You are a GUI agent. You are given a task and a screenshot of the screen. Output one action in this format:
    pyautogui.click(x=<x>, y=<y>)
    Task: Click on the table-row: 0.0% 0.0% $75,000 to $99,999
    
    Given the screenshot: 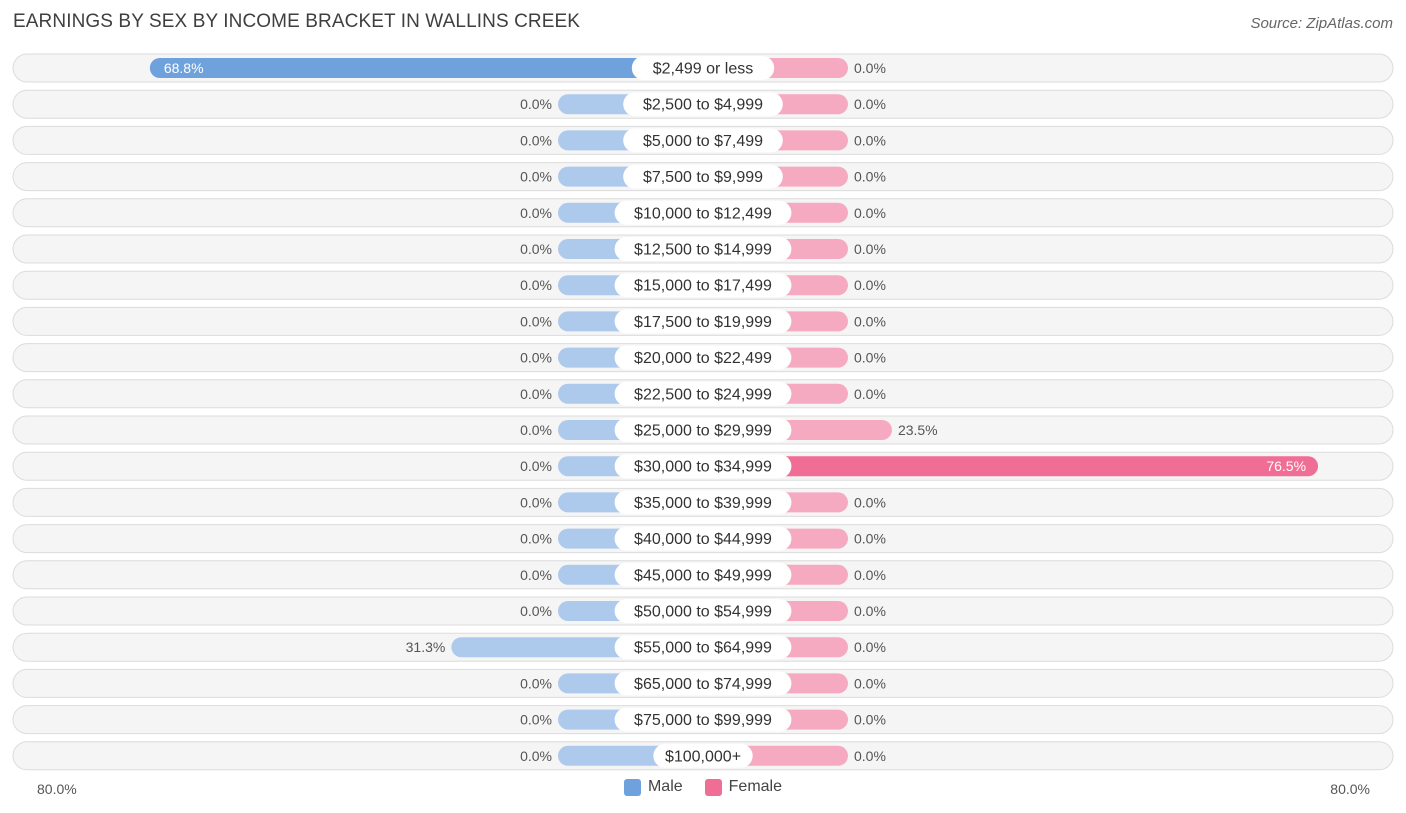 What is the action you would take?
    pyautogui.click(x=703, y=720)
    